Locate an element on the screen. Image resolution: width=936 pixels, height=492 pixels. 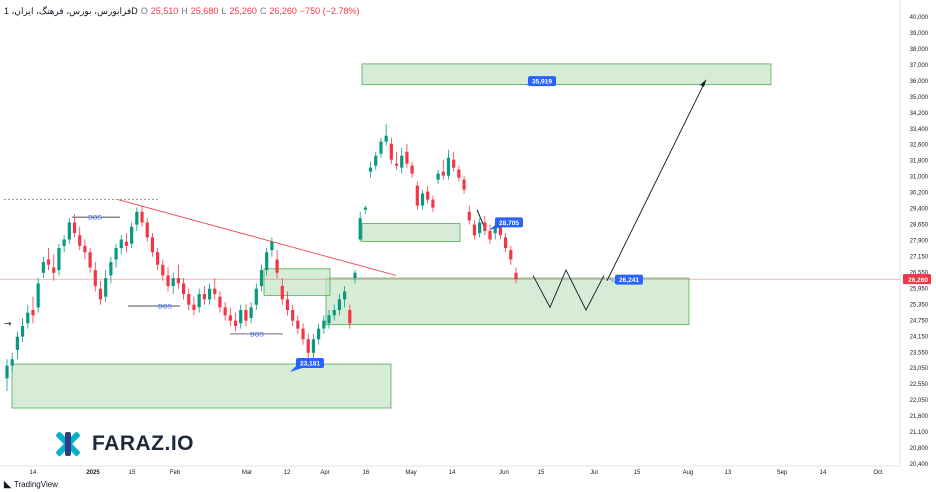
price-tick-label: 20,800 is located at coordinates (919, 449).